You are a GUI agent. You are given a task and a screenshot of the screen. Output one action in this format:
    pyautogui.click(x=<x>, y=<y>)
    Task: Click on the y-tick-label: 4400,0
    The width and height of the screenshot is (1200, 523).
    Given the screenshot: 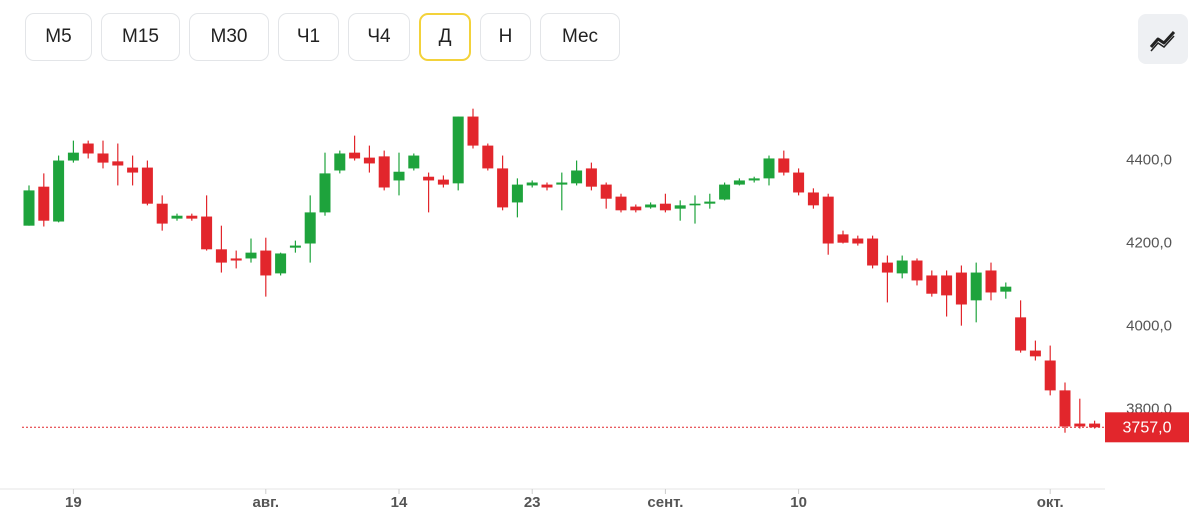 What is the action you would take?
    pyautogui.click(x=1149, y=160)
    